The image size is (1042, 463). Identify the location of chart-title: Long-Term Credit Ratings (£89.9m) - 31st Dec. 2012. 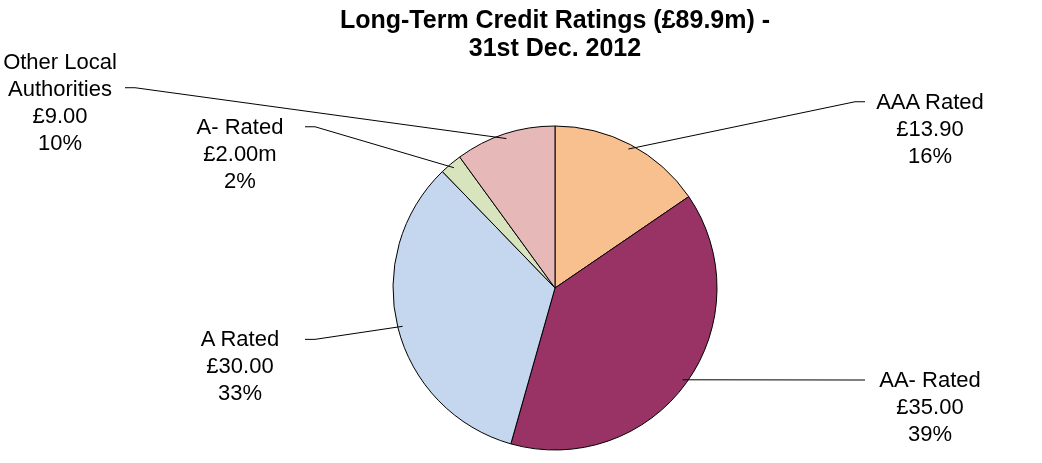
(555, 33).